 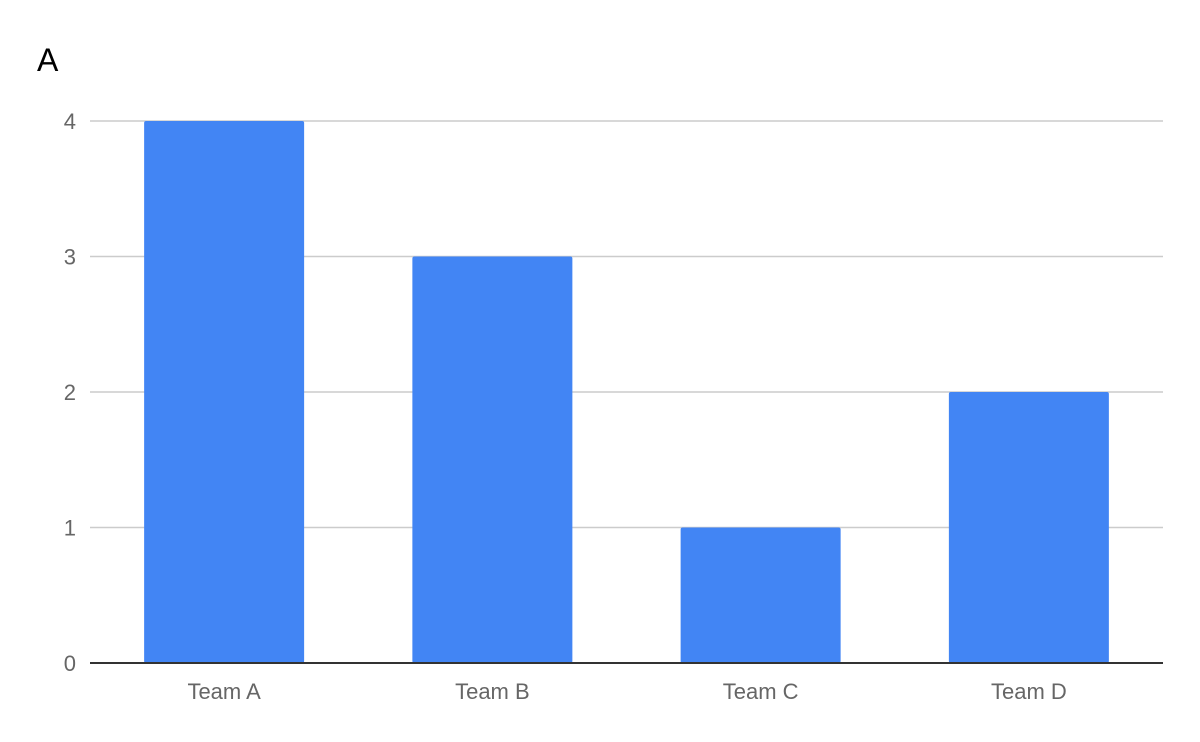 What do you see at coordinates (224, 691) in the screenshot?
I see `x-tick-label: Team A` at bounding box center [224, 691].